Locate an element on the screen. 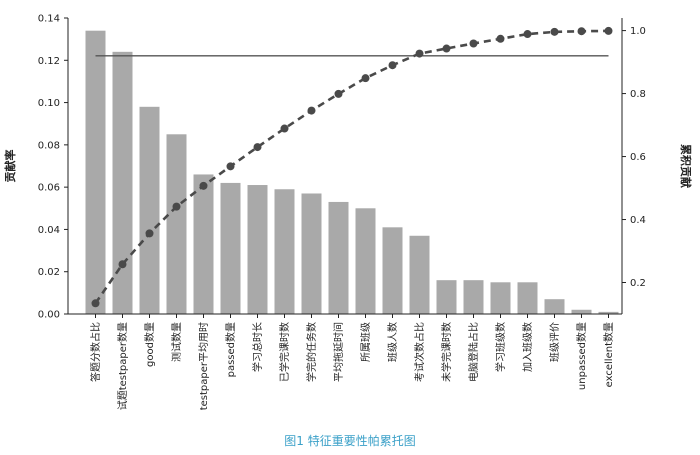 This screenshot has height=455, width=700. x-tick-label: 考试次数占比 is located at coordinates (419, 352).